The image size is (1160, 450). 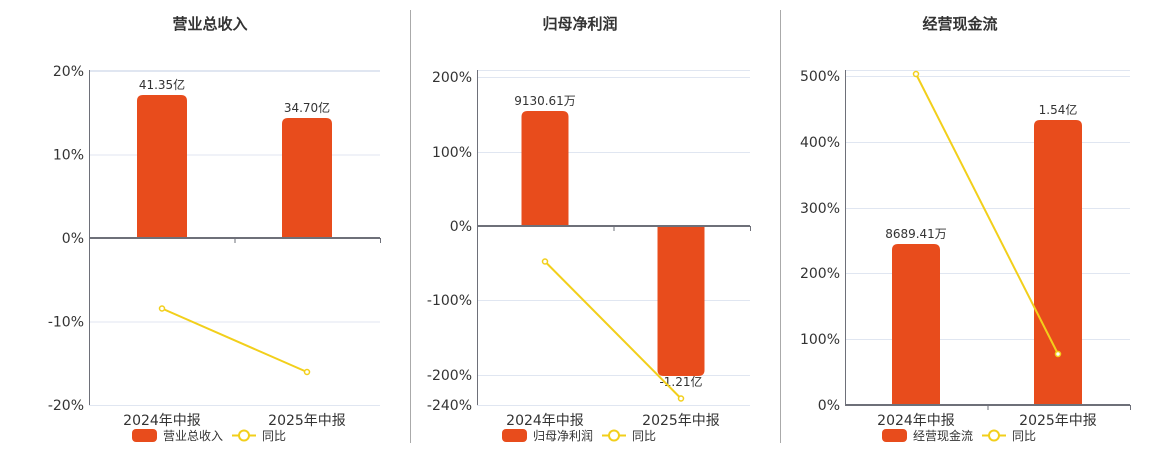 I want to click on bar-value-label: 41.35亿, so click(x=162, y=84).